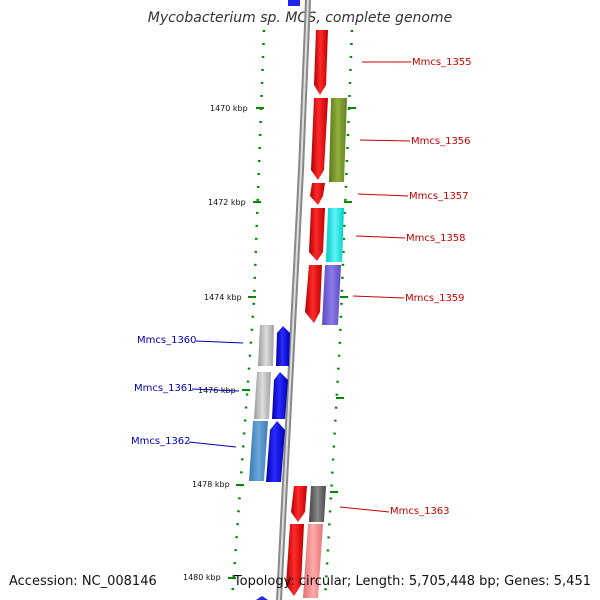 The image size is (600, 600). What do you see at coordinates (441, 141) in the screenshot?
I see `gene-label-mmcs-1356: Mmcs_1356` at bounding box center [441, 141].